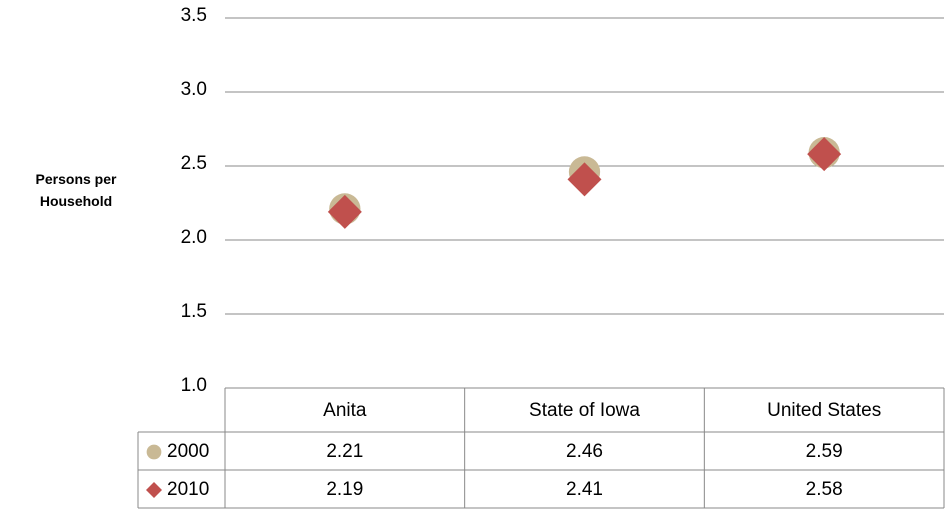 This screenshot has width=945, height=511. Describe the element at coordinates (194, 163) in the screenshot. I see `y-tick-label: 2.5` at that location.